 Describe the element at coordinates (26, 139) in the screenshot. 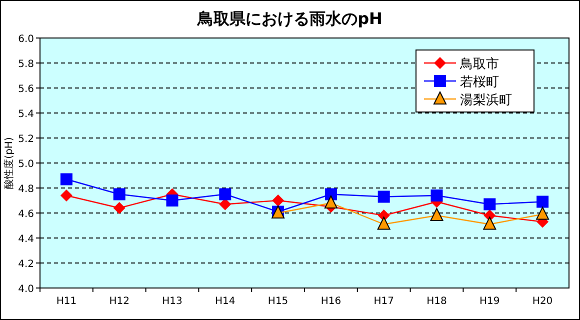

I see `y-tick-label: 5.2` at that location.